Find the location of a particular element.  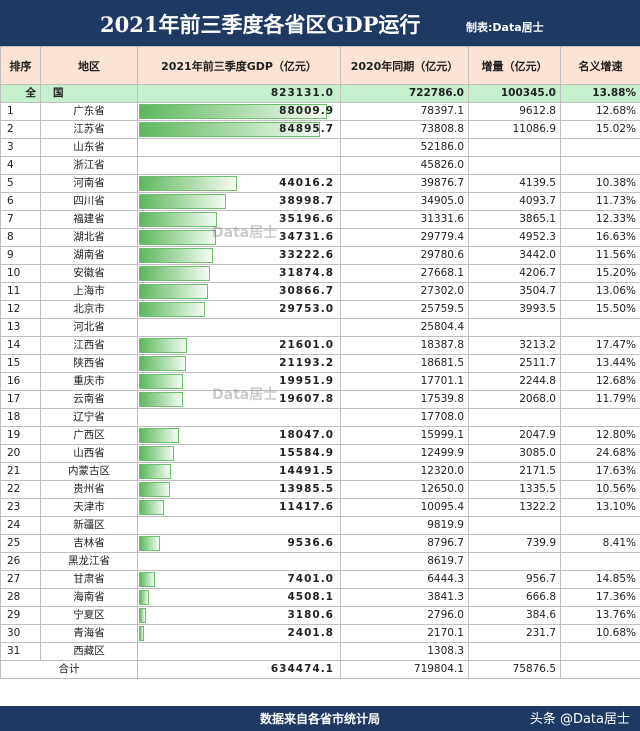

gdp-2020-cell: 1308.3 is located at coordinates (404, 651).